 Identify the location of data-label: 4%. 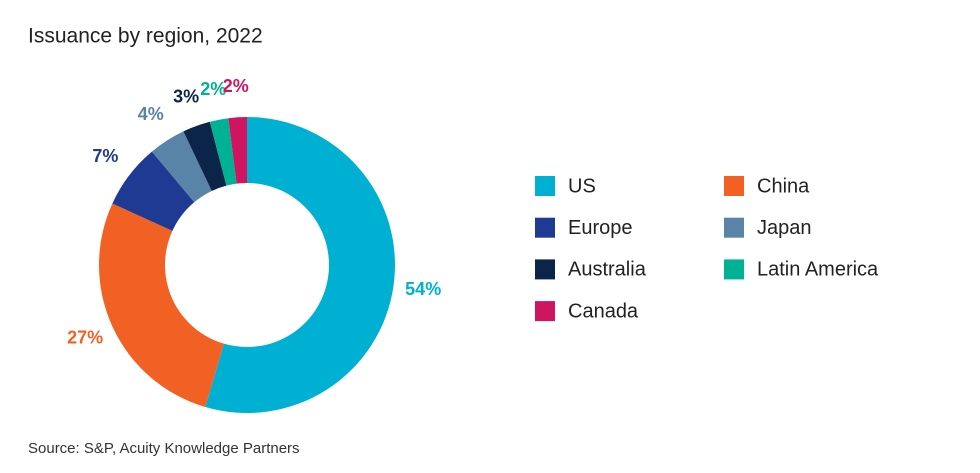
(151, 114).